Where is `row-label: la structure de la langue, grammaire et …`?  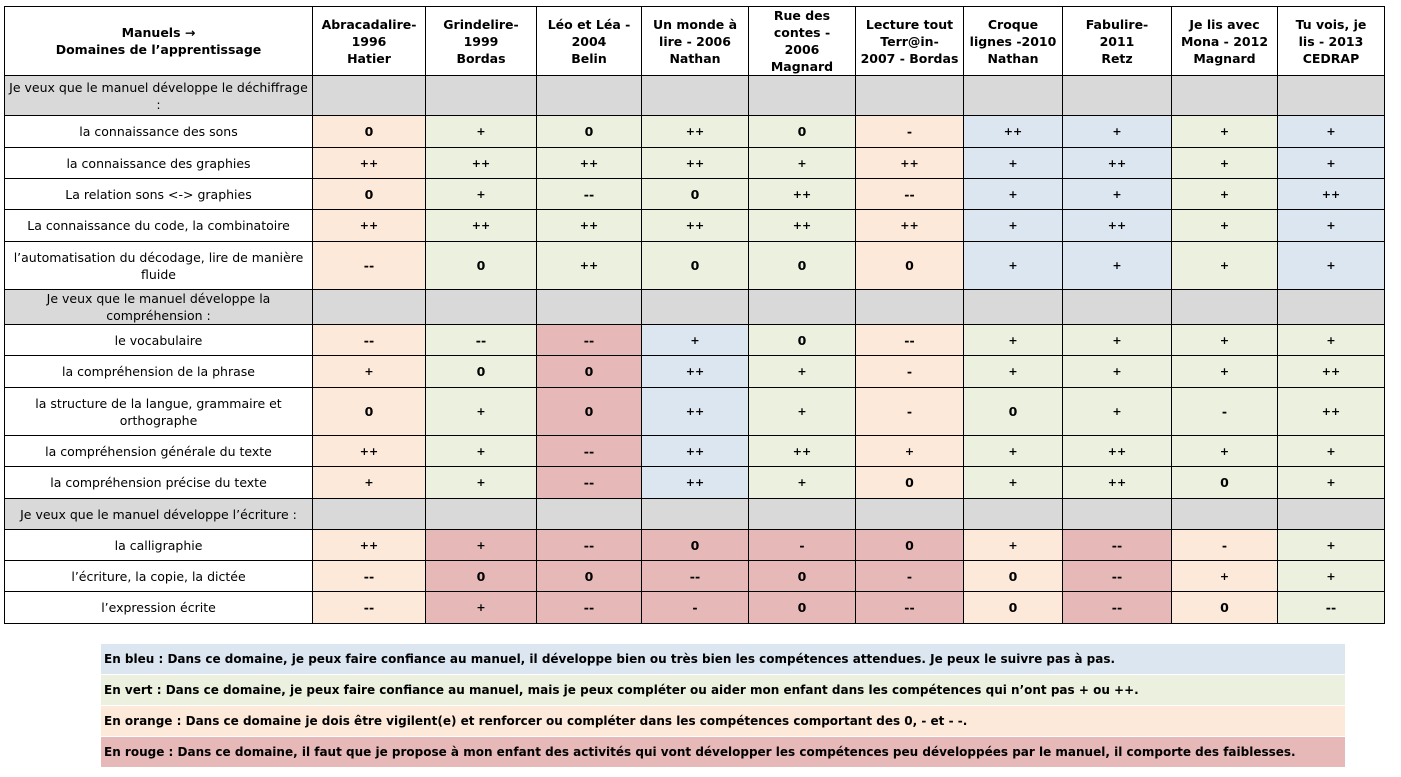
row-label: la structure de la langue, grammaire et … is located at coordinates (158, 411).